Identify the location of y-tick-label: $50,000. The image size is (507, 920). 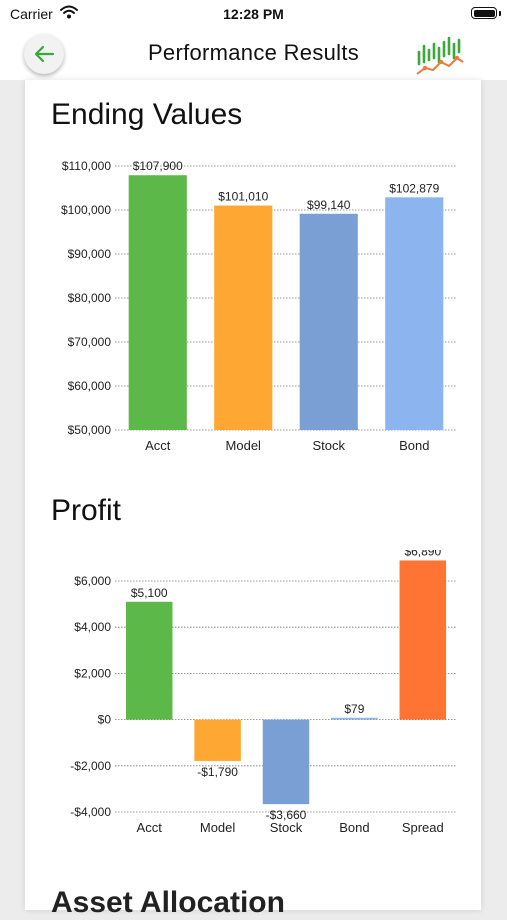
(90, 430).